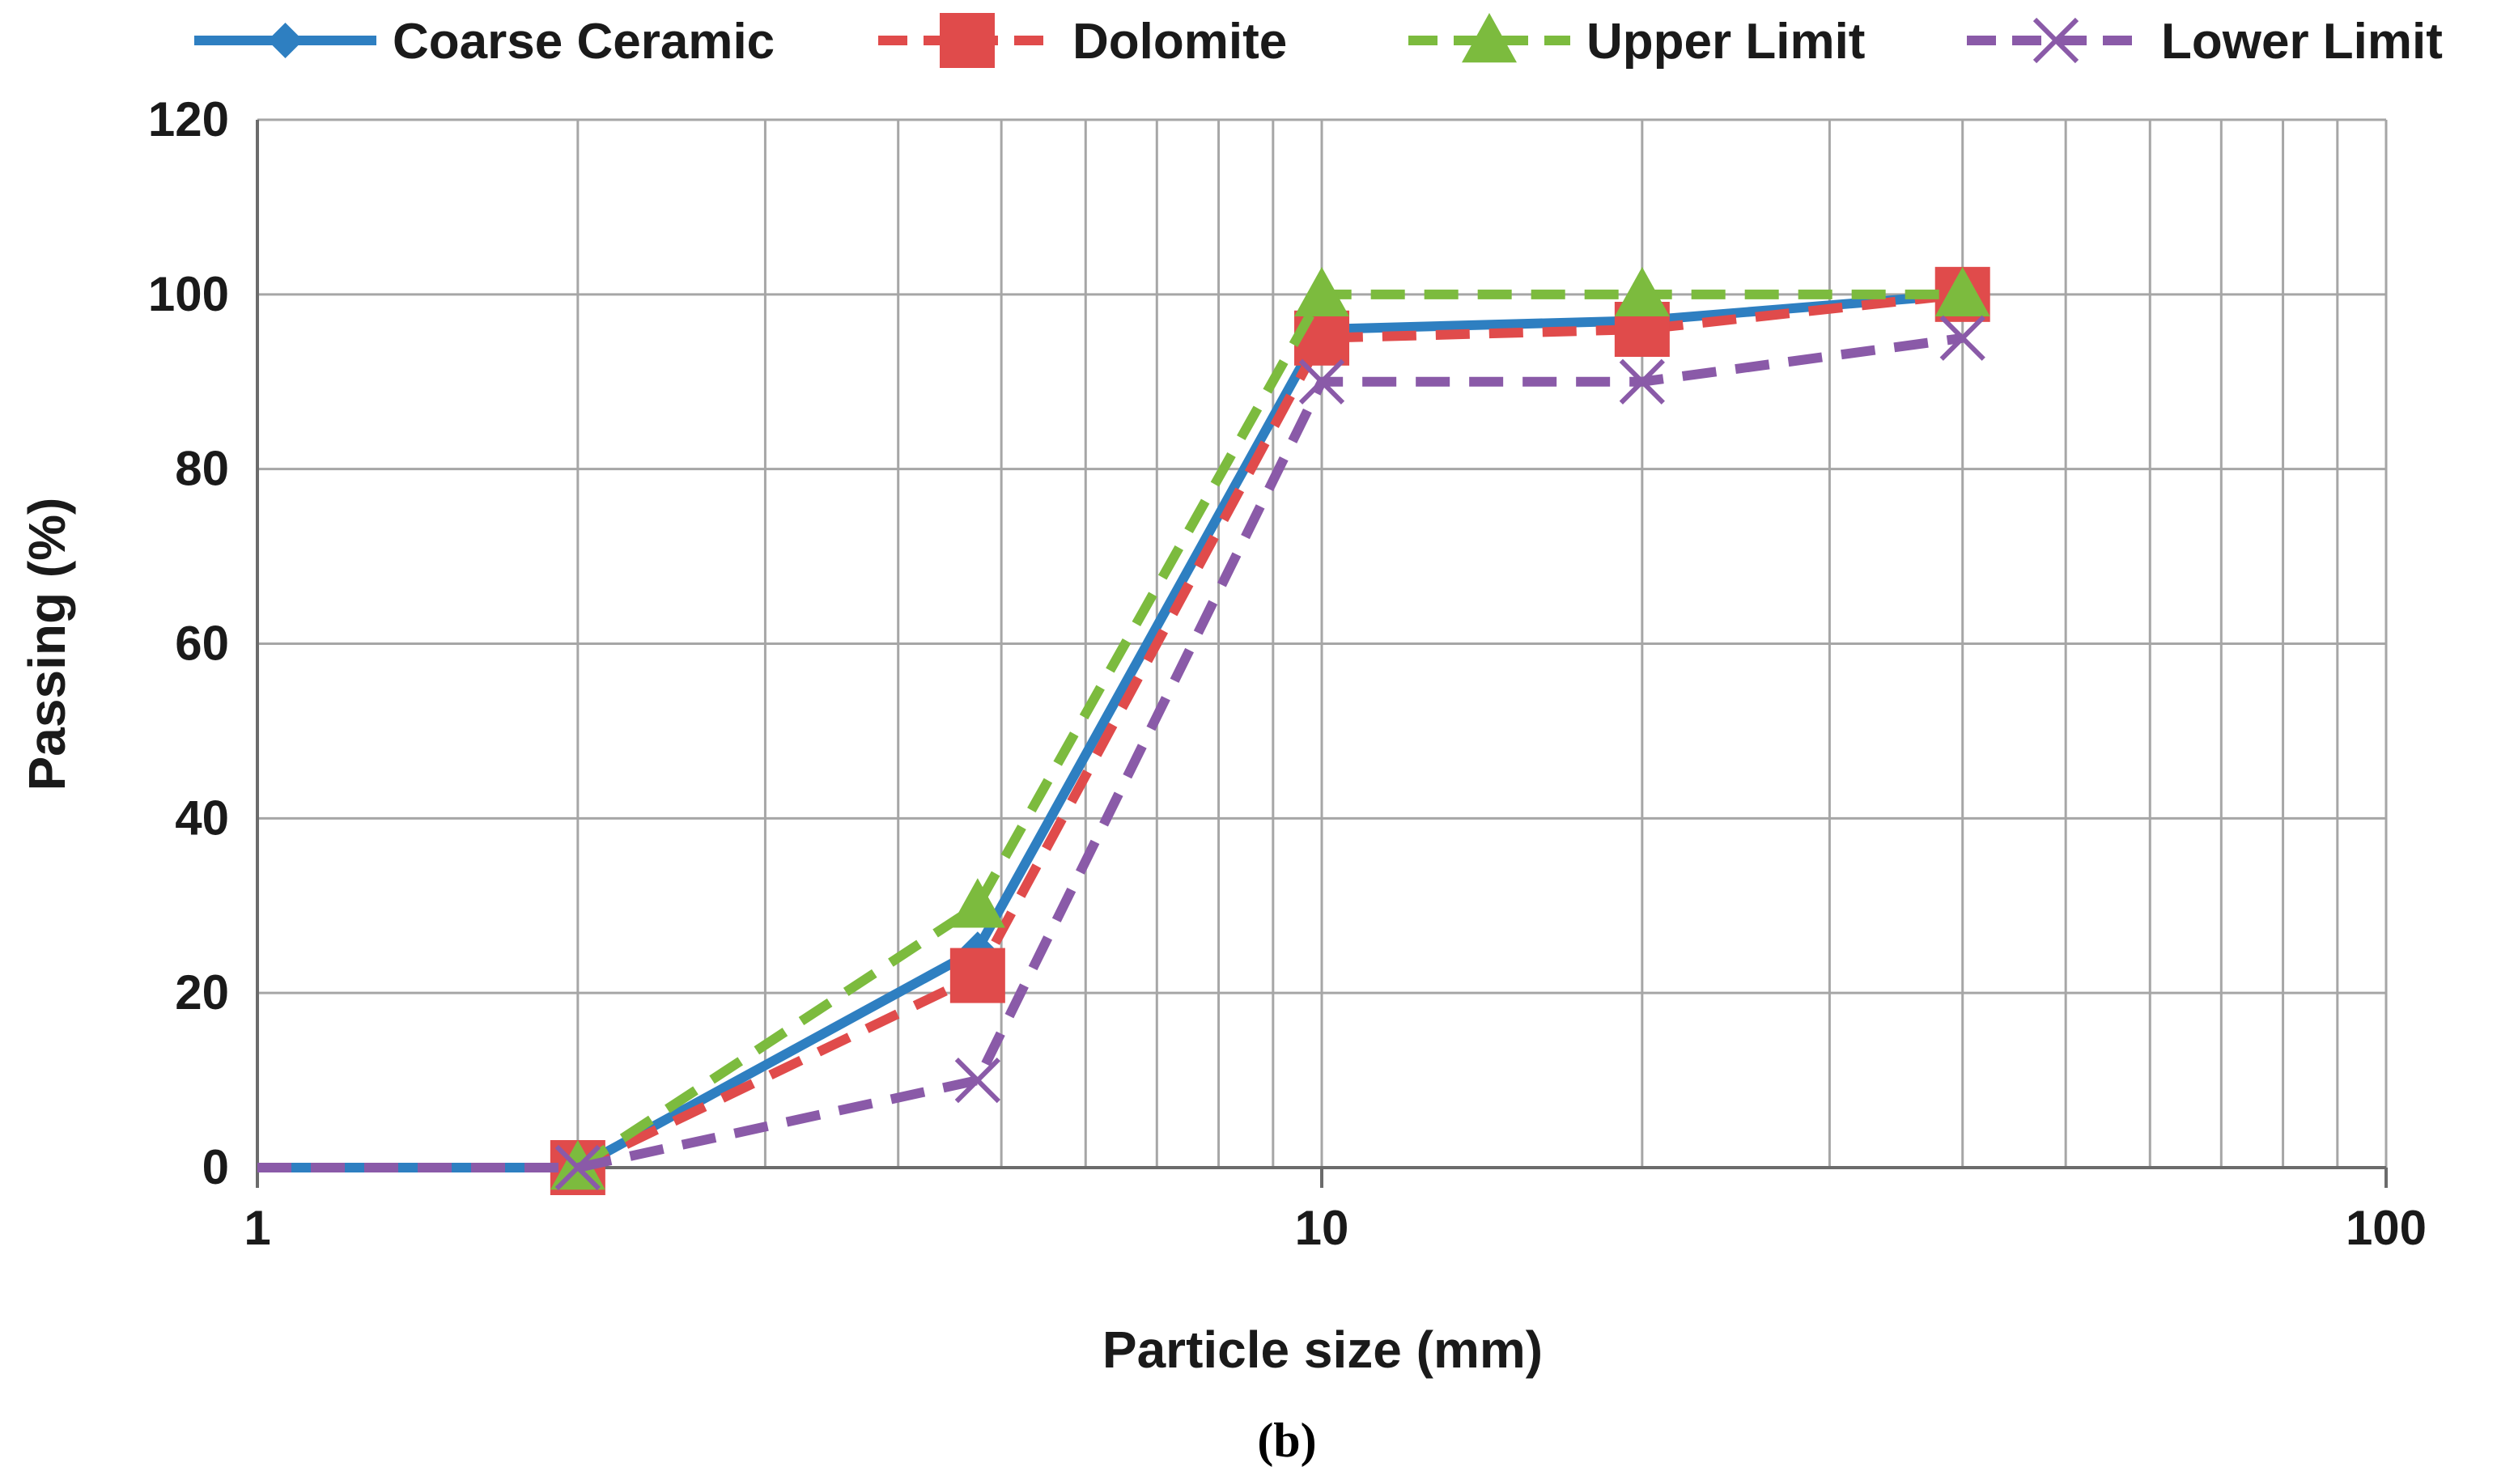 This screenshot has width=2497, height=1484. Describe the element at coordinates (1725, 42) in the screenshot. I see `legend-label-upper-limit: Upper Limit` at that location.